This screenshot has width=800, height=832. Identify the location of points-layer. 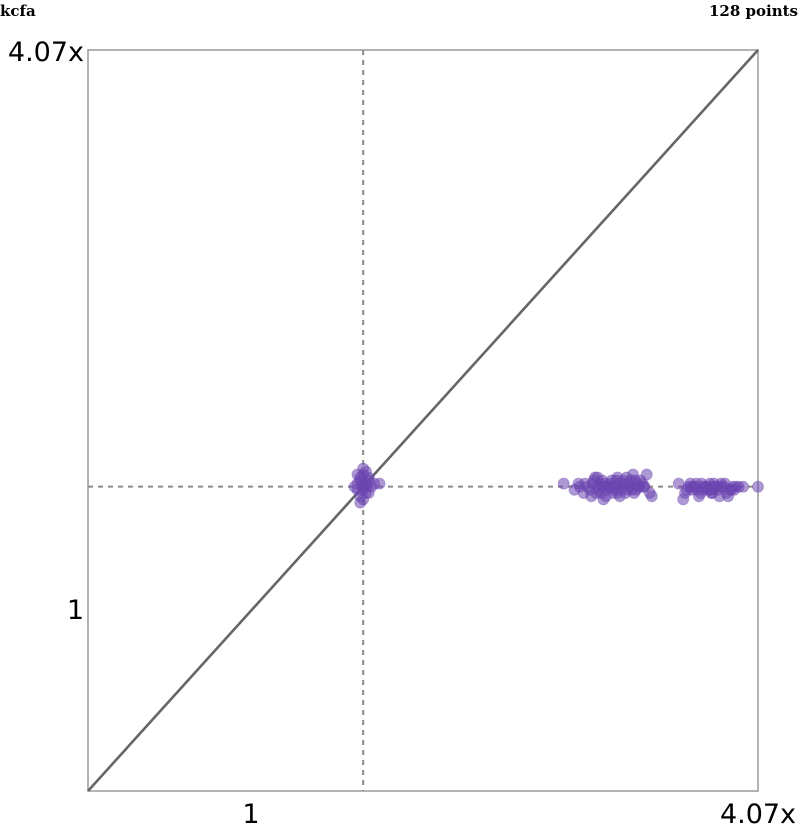
(556, 485).